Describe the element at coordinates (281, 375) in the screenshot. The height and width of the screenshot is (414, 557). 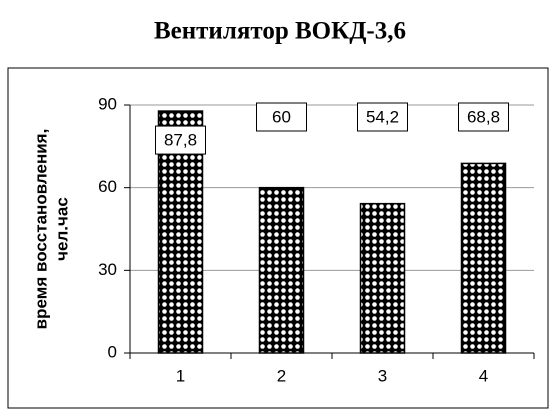
I see `x-tick-label: 2` at that location.